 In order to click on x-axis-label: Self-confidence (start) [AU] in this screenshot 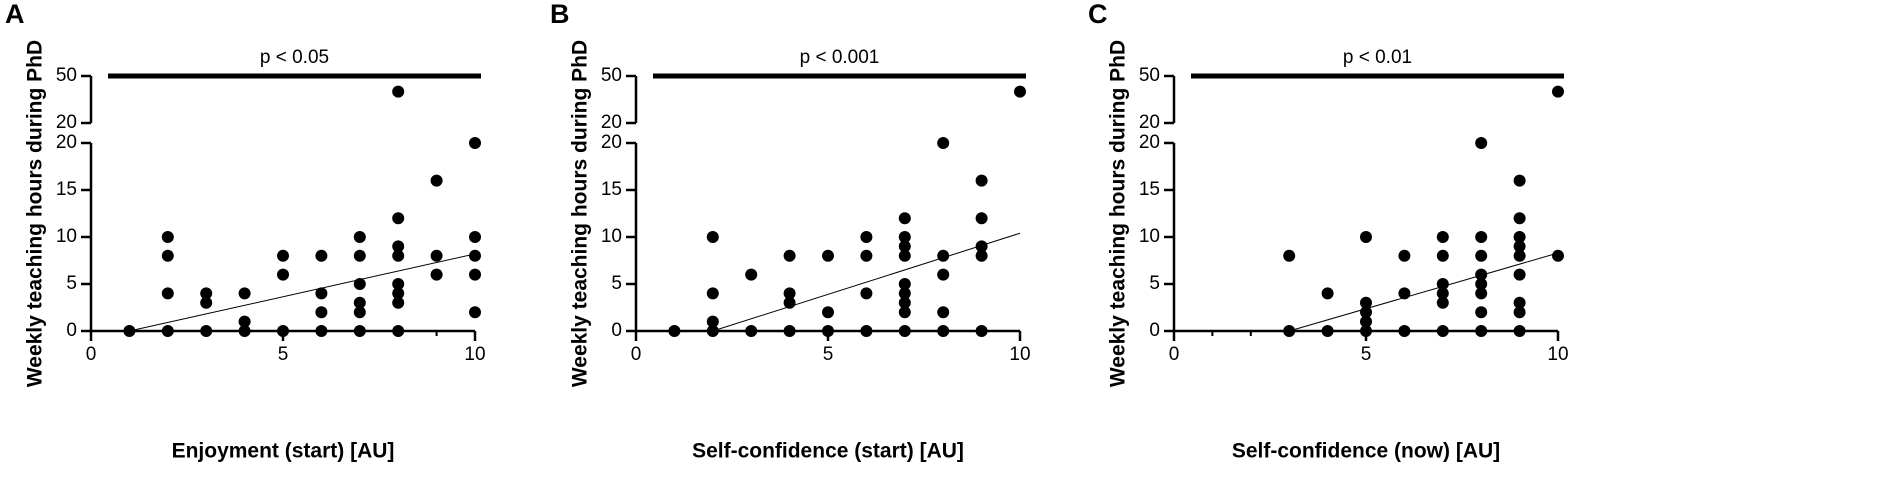, I will do `click(828, 451)`.